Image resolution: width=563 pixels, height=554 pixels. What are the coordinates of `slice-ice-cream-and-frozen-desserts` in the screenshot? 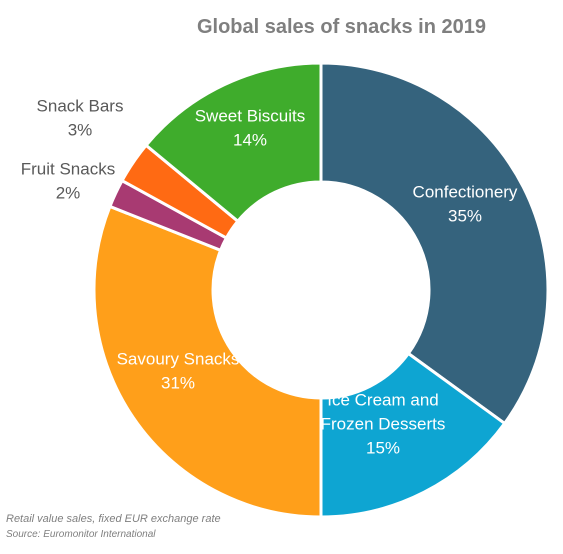 It's located at (413, 435).